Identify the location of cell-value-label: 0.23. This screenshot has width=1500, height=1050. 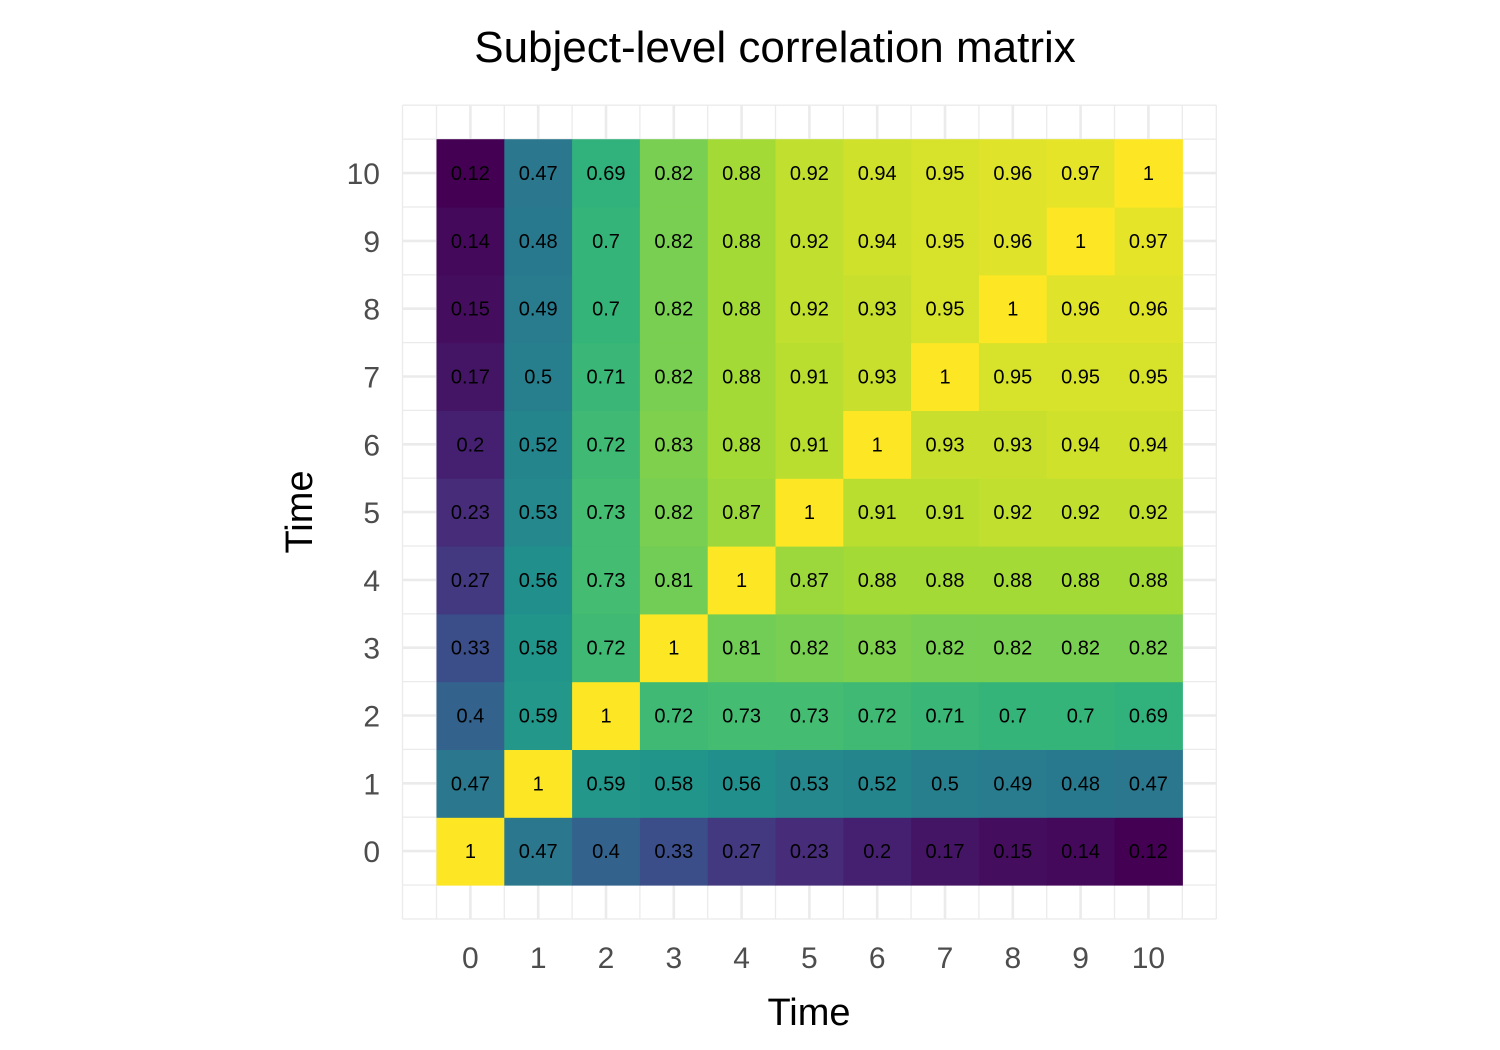
(809, 852).